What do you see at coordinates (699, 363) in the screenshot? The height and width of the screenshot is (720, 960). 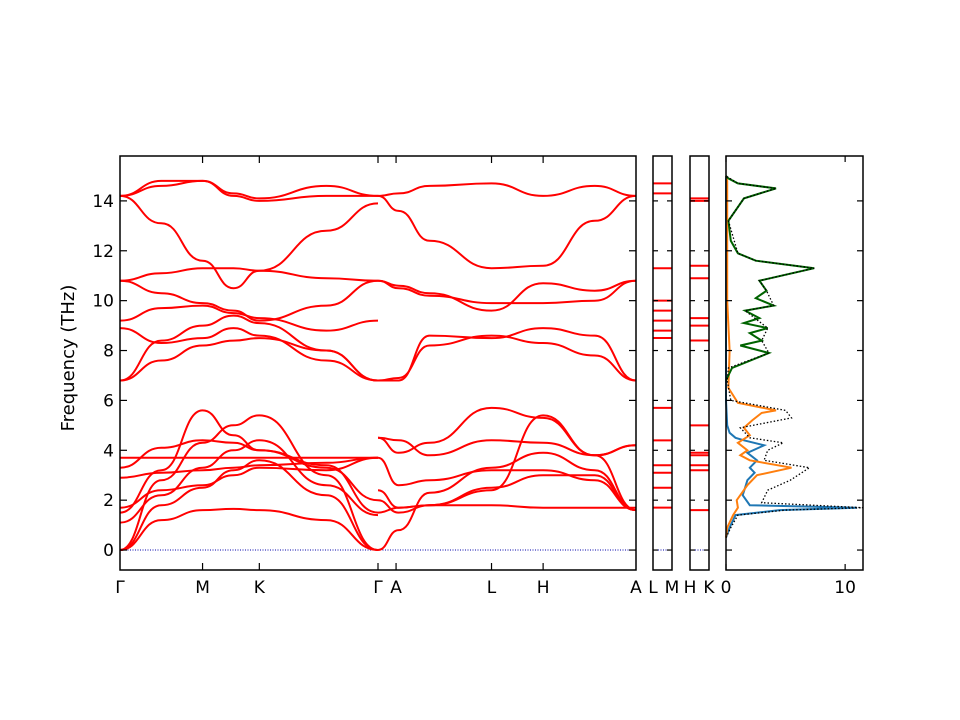 I see `hk-axes-frame` at bounding box center [699, 363].